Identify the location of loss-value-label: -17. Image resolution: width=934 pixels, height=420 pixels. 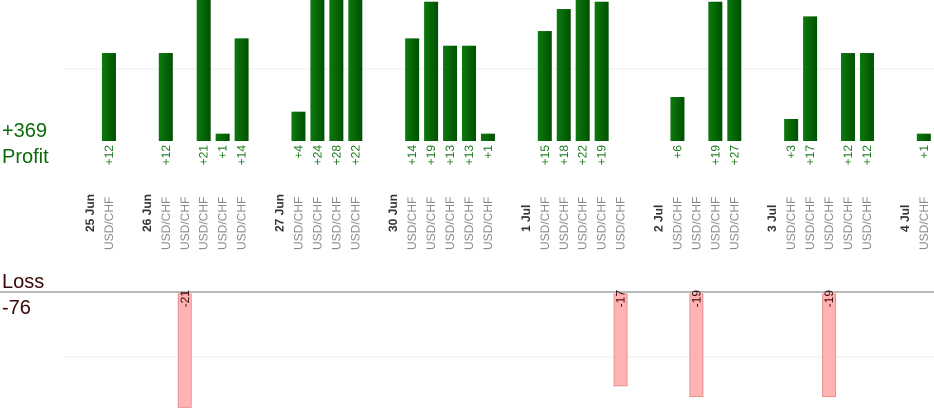
(621, 299).